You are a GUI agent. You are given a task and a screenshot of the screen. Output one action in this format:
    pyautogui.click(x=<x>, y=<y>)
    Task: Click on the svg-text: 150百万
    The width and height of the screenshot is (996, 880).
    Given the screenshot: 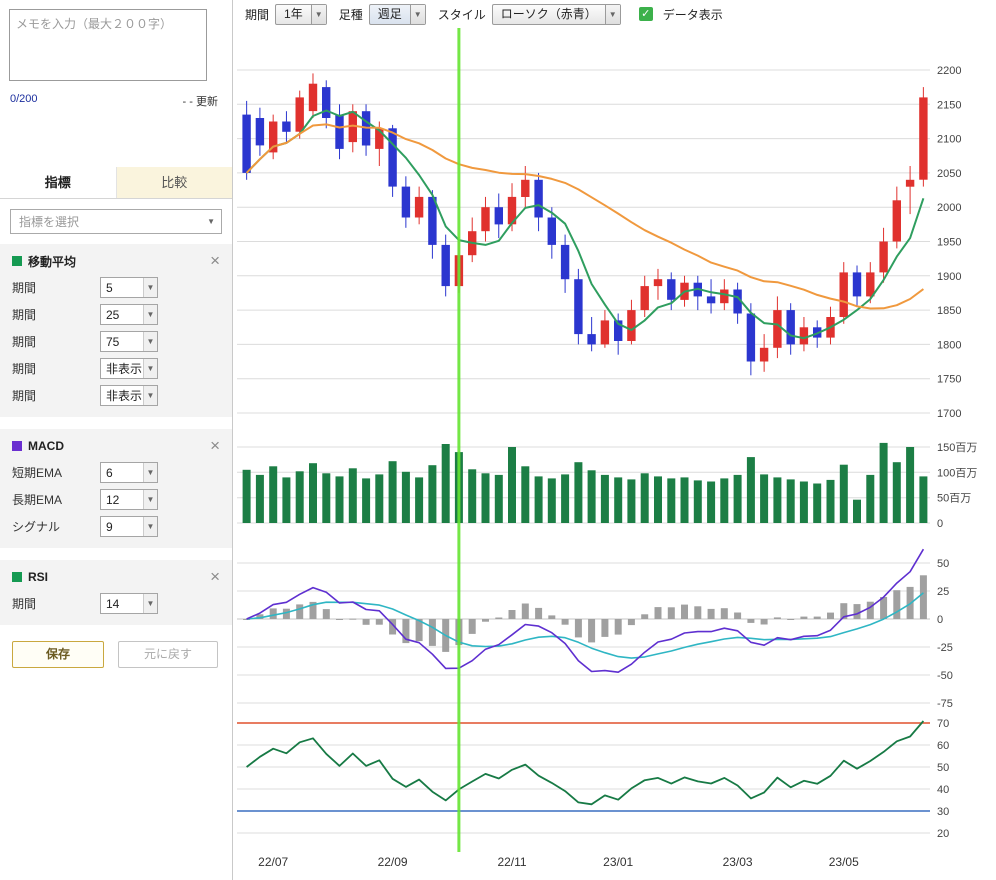 What is the action you would take?
    pyautogui.click(x=957, y=448)
    